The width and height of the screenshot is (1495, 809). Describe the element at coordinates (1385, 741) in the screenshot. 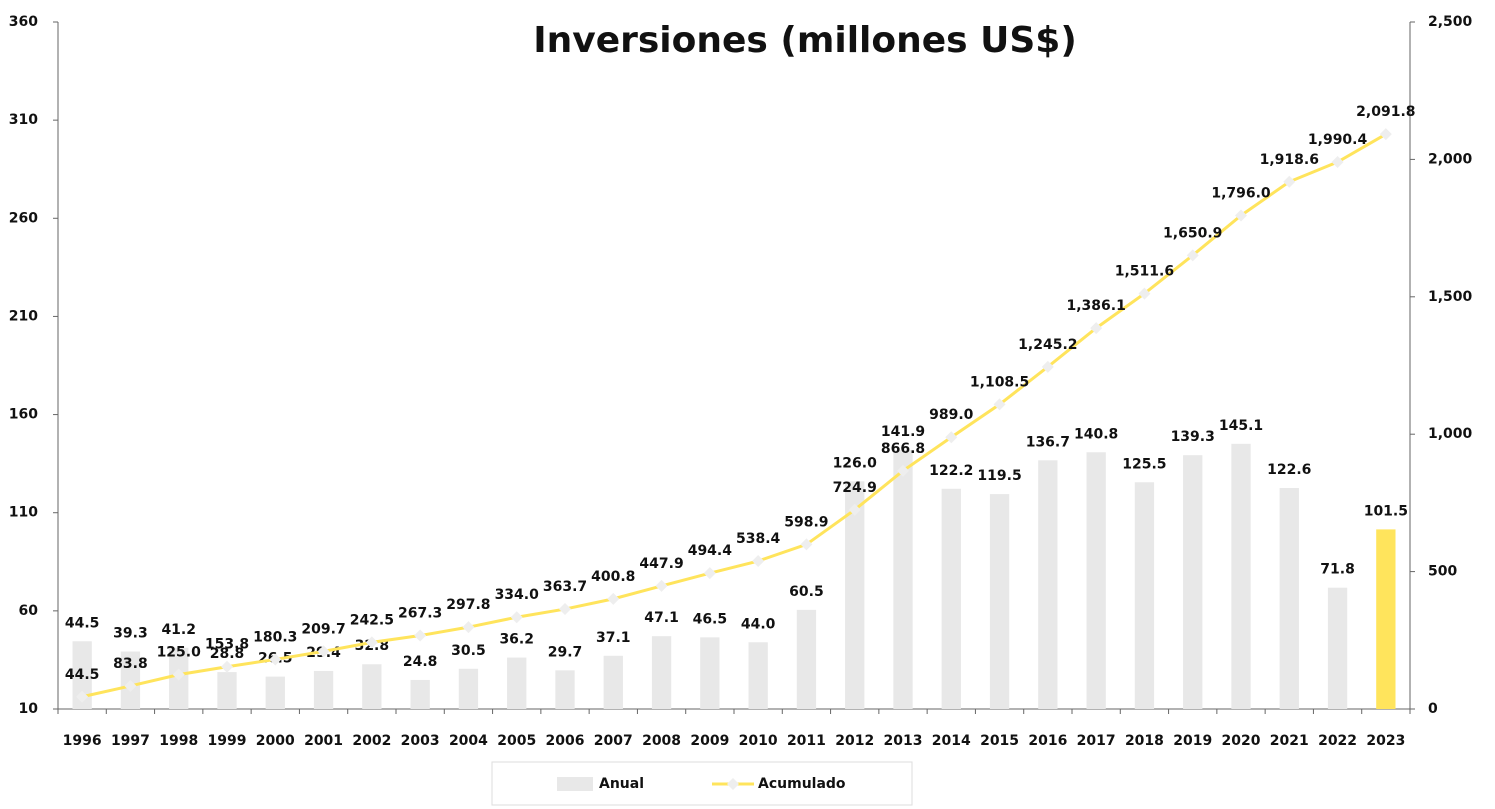

I see `x-tick-label: 2023` at that location.